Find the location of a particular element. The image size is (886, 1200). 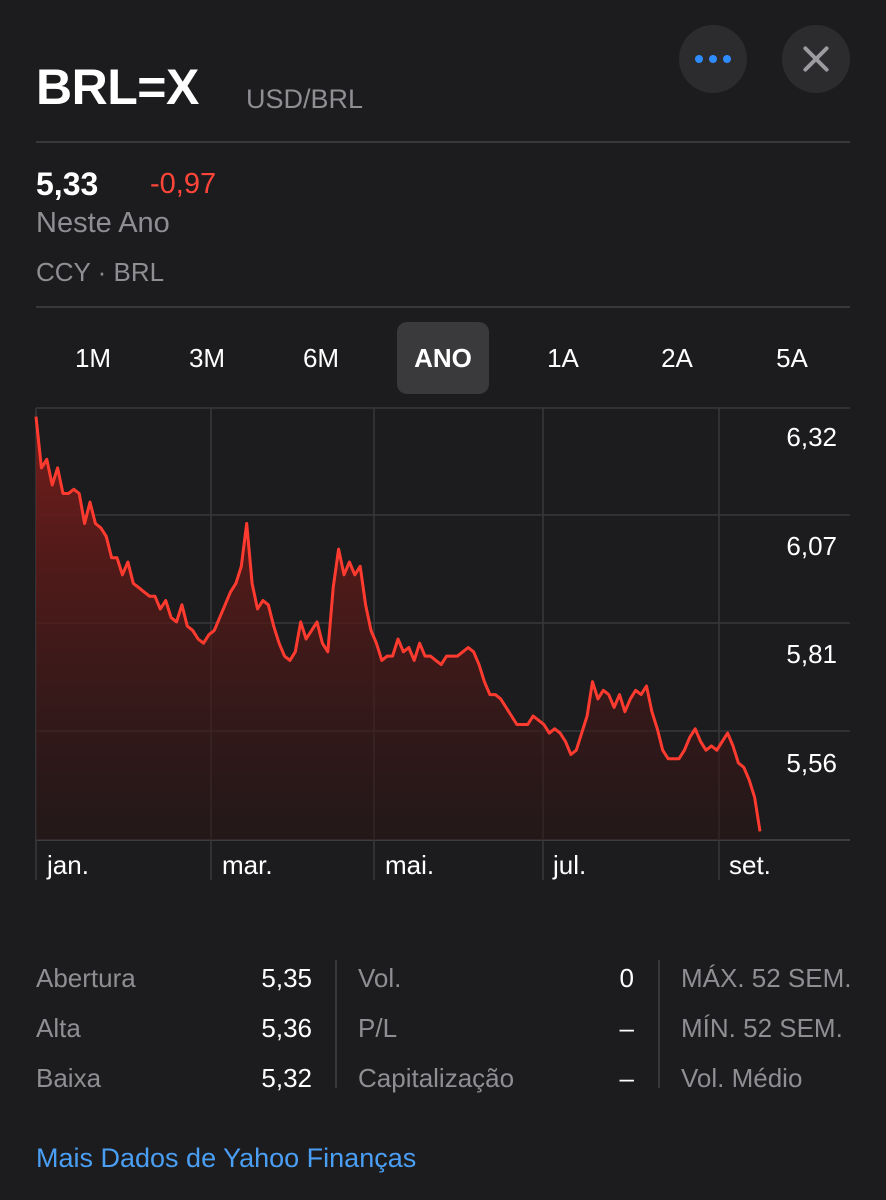

change-period: Neste Ano is located at coordinates (103, 223).